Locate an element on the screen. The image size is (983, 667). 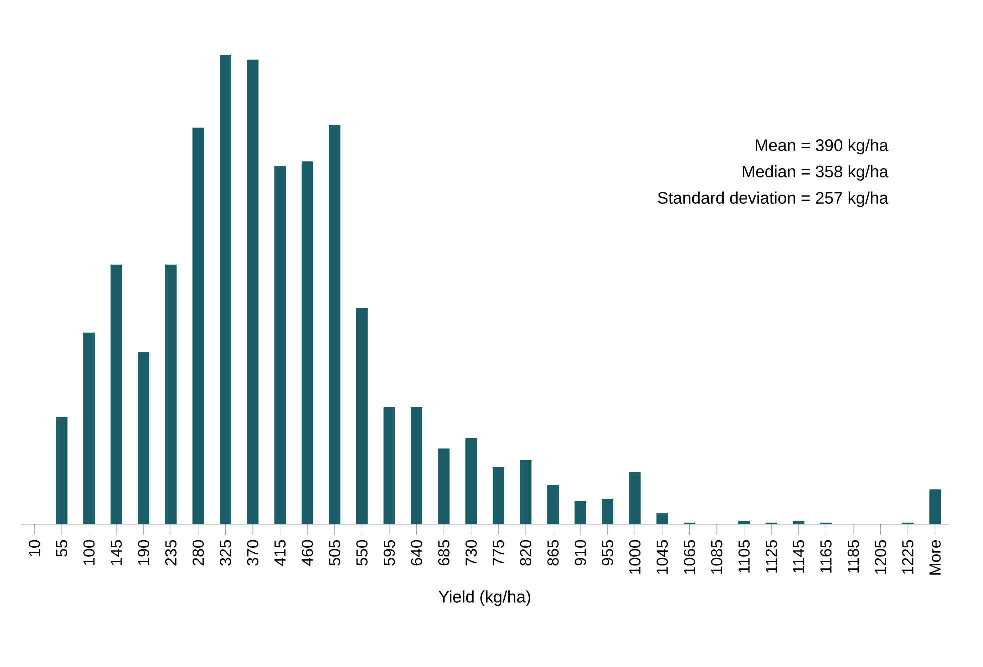
x-tick-label: 100 is located at coordinates (89, 553).